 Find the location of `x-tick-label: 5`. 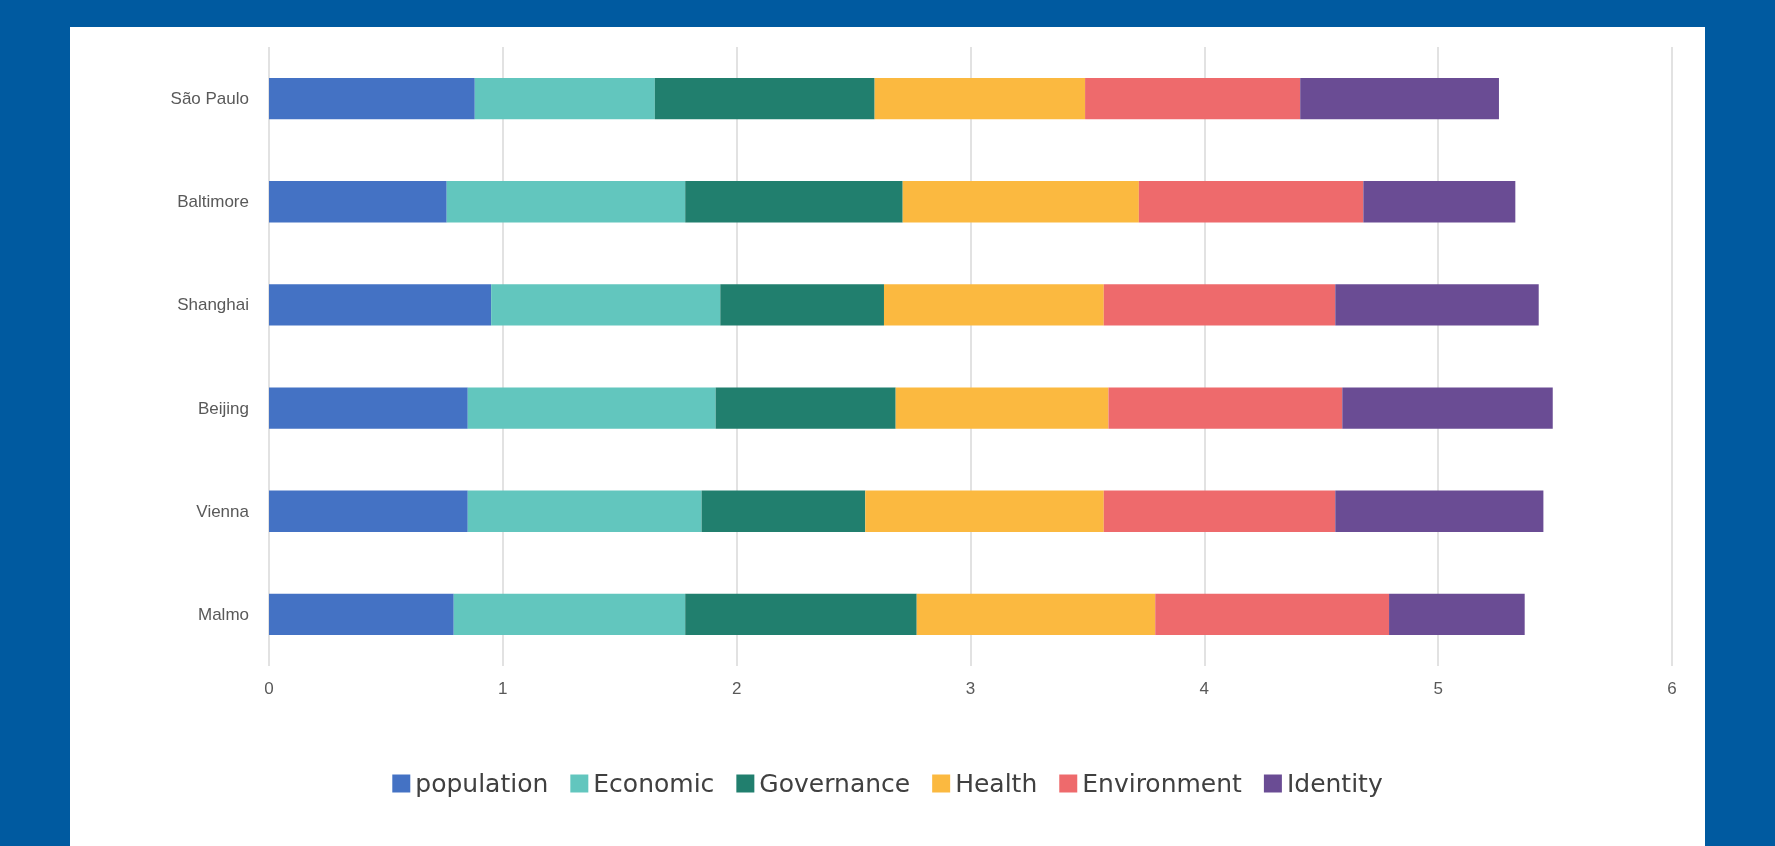

x-tick-label: 5 is located at coordinates (1438, 688).